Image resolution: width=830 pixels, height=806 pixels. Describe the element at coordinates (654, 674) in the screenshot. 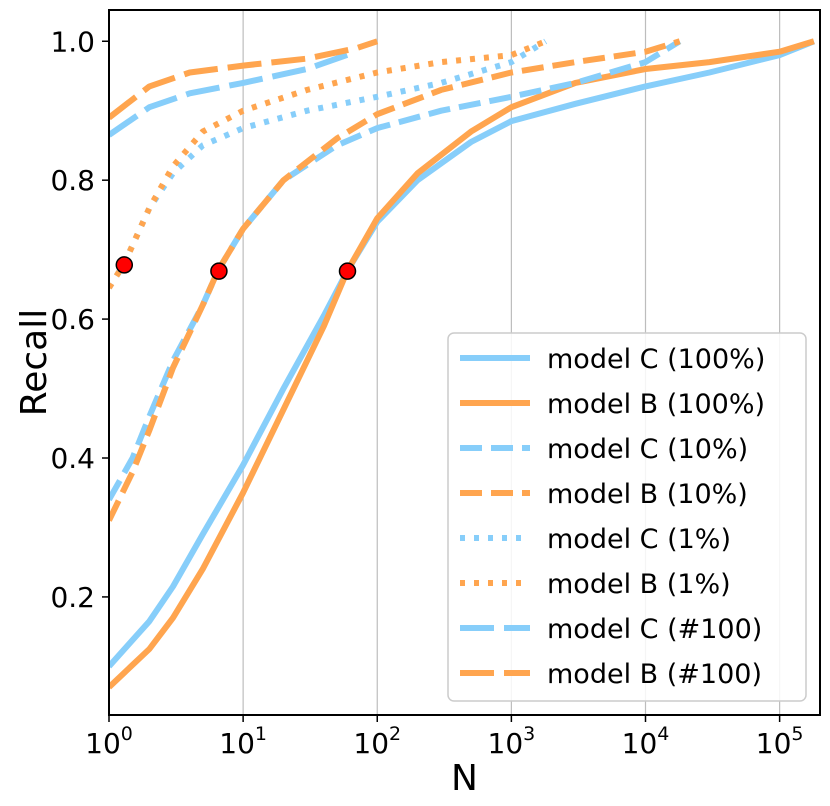

I see `legend-label: model B (#100)` at that location.